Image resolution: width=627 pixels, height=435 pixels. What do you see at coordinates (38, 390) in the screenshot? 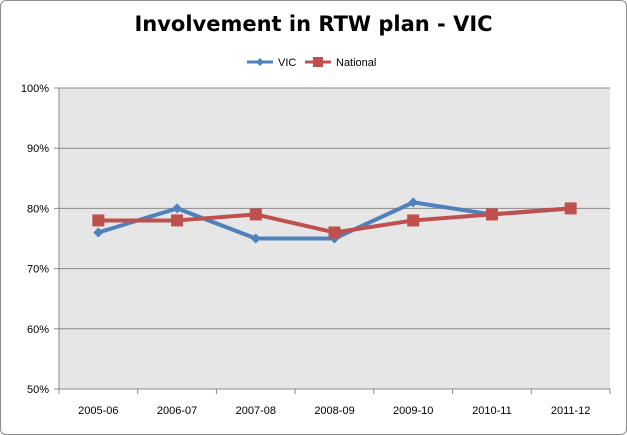
I see `y-tick-label: 50%` at bounding box center [38, 390].